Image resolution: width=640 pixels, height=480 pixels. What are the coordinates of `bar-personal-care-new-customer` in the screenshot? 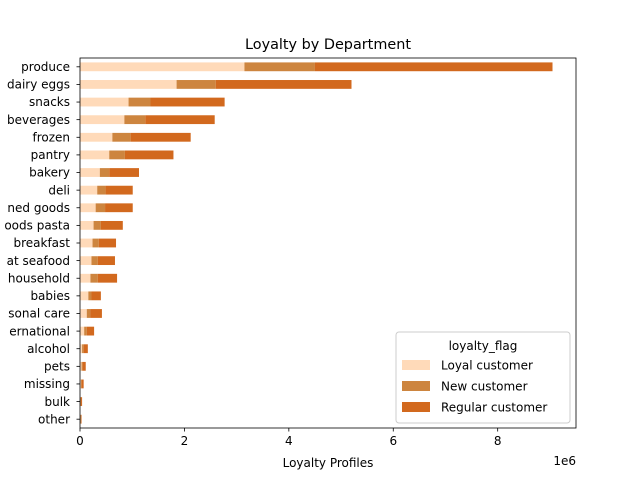 It's located at (88, 313).